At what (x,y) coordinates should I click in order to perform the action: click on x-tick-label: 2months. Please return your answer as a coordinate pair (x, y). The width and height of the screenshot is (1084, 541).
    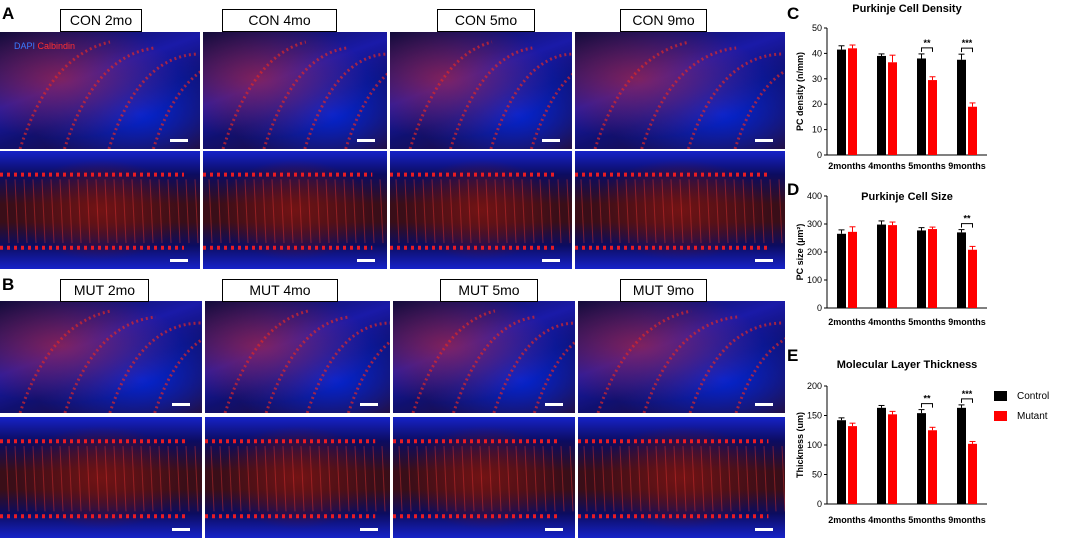
    Looking at the image, I should click on (847, 322).